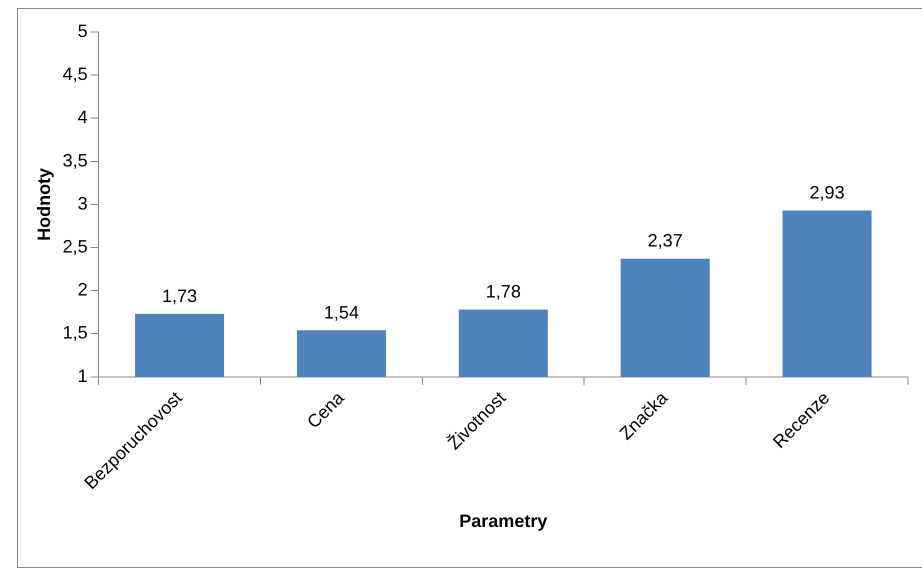 The height and width of the screenshot is (577, 922). What do you see at coordinates (180, 296) in the screenshot?
I see `data-label: 1,73` at bounding box center [180, 296].